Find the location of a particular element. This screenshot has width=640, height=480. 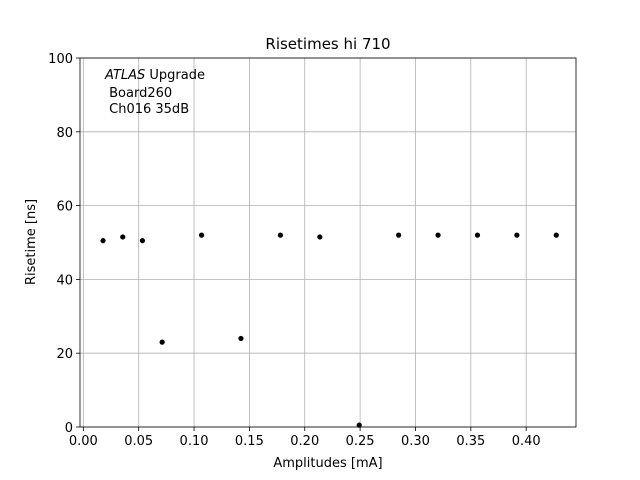

annotation-line-1: ATLAS Upgrade is located at coordinates (154, 75).